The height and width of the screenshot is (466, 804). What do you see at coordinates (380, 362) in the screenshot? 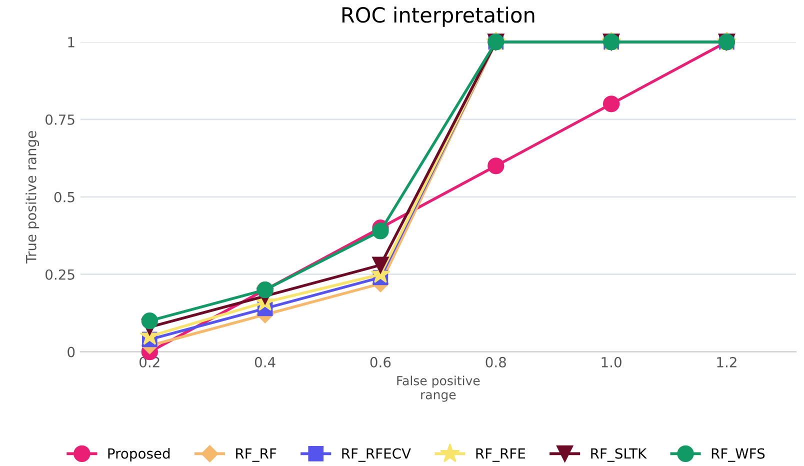
I see `x-tick-label: 0.6` at bounding box center [380, 362].